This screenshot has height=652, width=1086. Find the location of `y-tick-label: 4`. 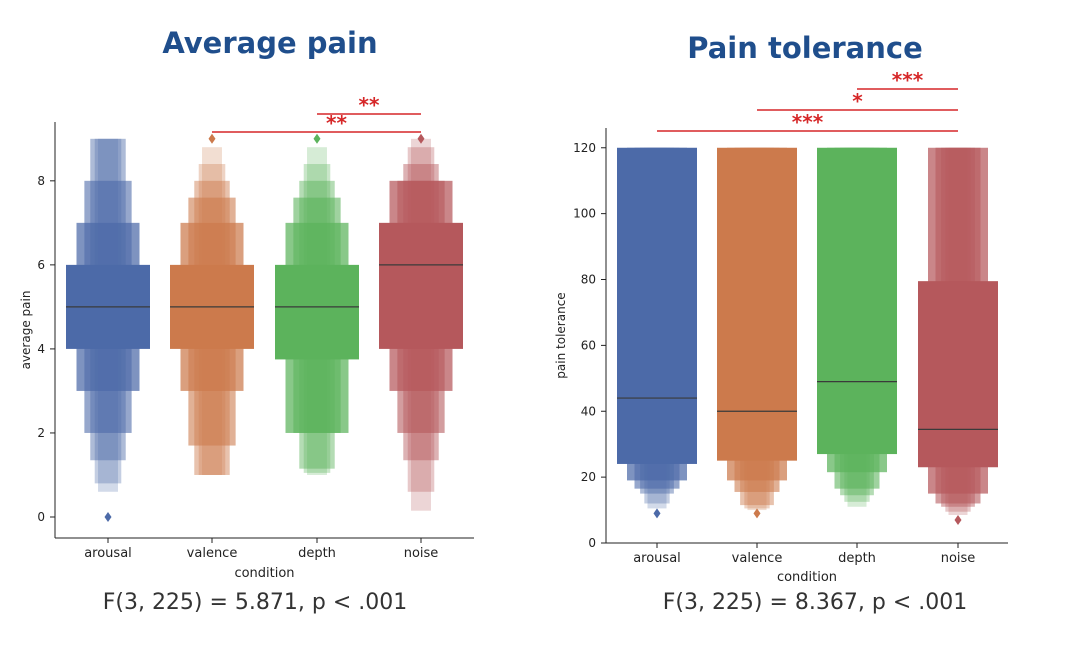

y-tick-label: 4 is located at coordinates (41, 349).